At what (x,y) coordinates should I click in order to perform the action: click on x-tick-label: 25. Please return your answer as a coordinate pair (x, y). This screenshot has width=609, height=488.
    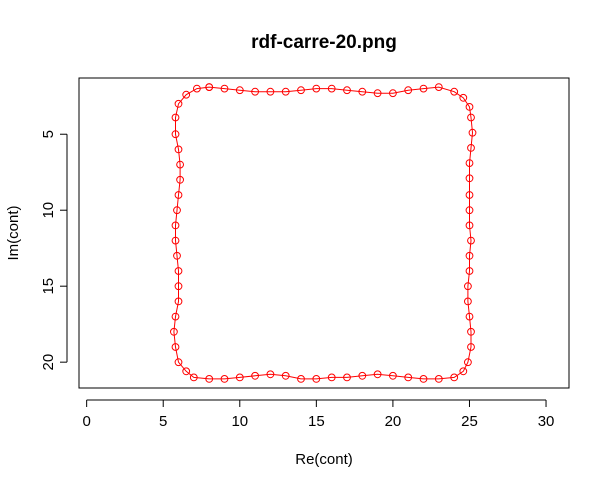
    Looking at the image, I should click on (469, 421).